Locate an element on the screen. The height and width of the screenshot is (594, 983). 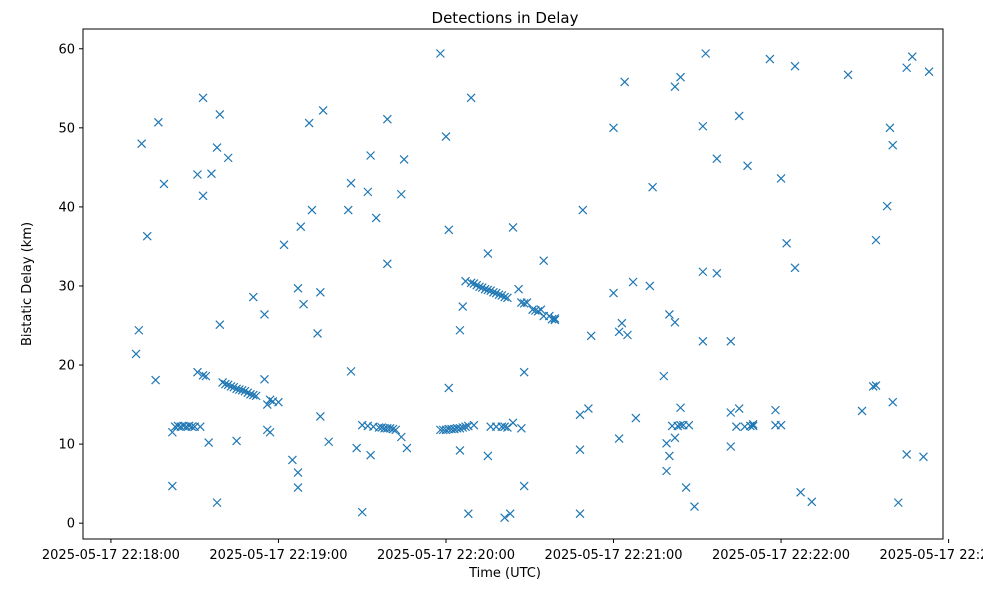
y-tick-label: 20 is located at coordinates (66, 366).